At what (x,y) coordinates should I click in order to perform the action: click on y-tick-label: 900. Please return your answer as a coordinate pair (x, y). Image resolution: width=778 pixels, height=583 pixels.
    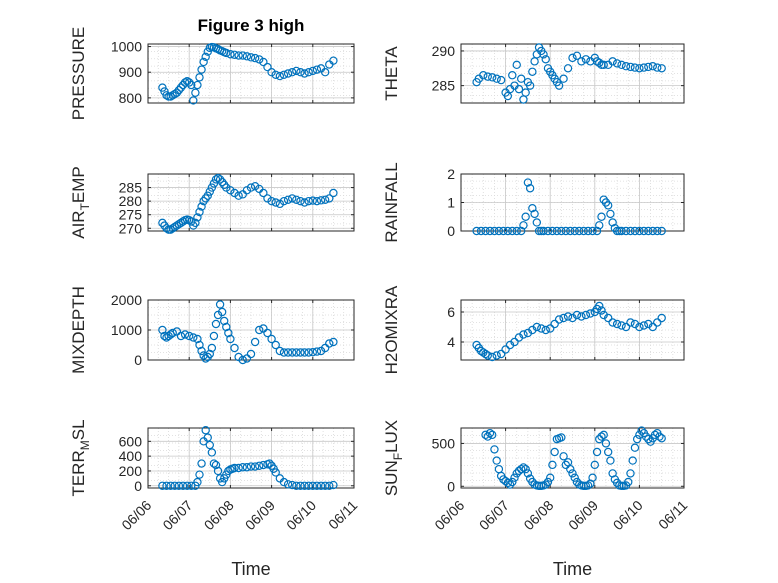
    Looking at the image, I should click on (131, 72).